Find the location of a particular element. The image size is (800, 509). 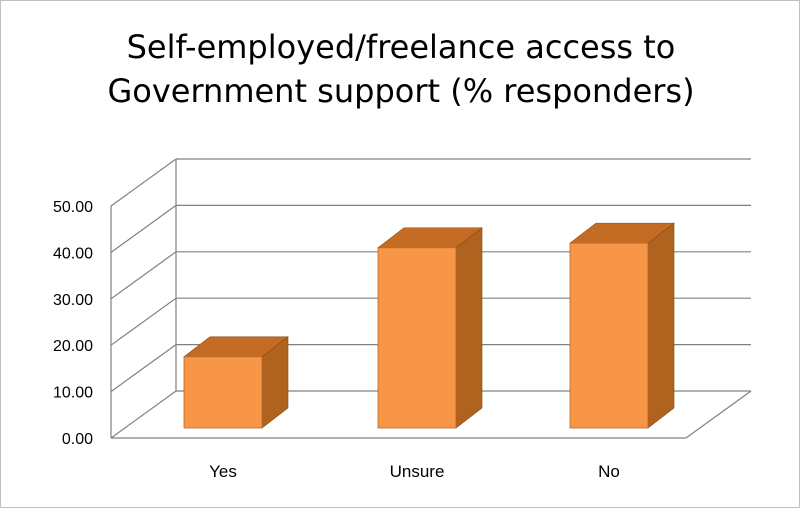

y-tick-label: 40.00 is located at coordinates (73, 253).